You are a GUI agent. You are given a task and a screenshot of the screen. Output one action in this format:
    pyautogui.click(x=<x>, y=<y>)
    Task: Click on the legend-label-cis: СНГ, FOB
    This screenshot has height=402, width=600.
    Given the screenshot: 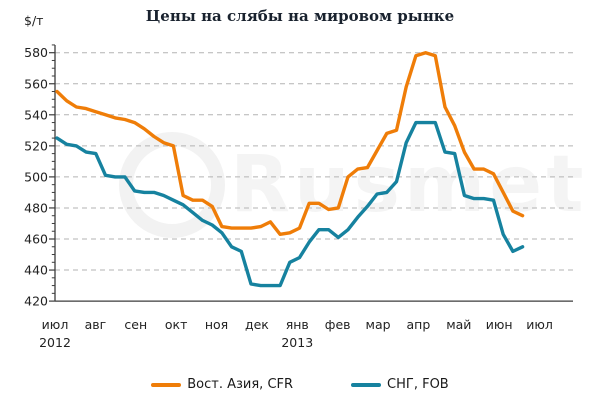 What is the action you would take?
    pyautogui.click(x=418, y=384)
    